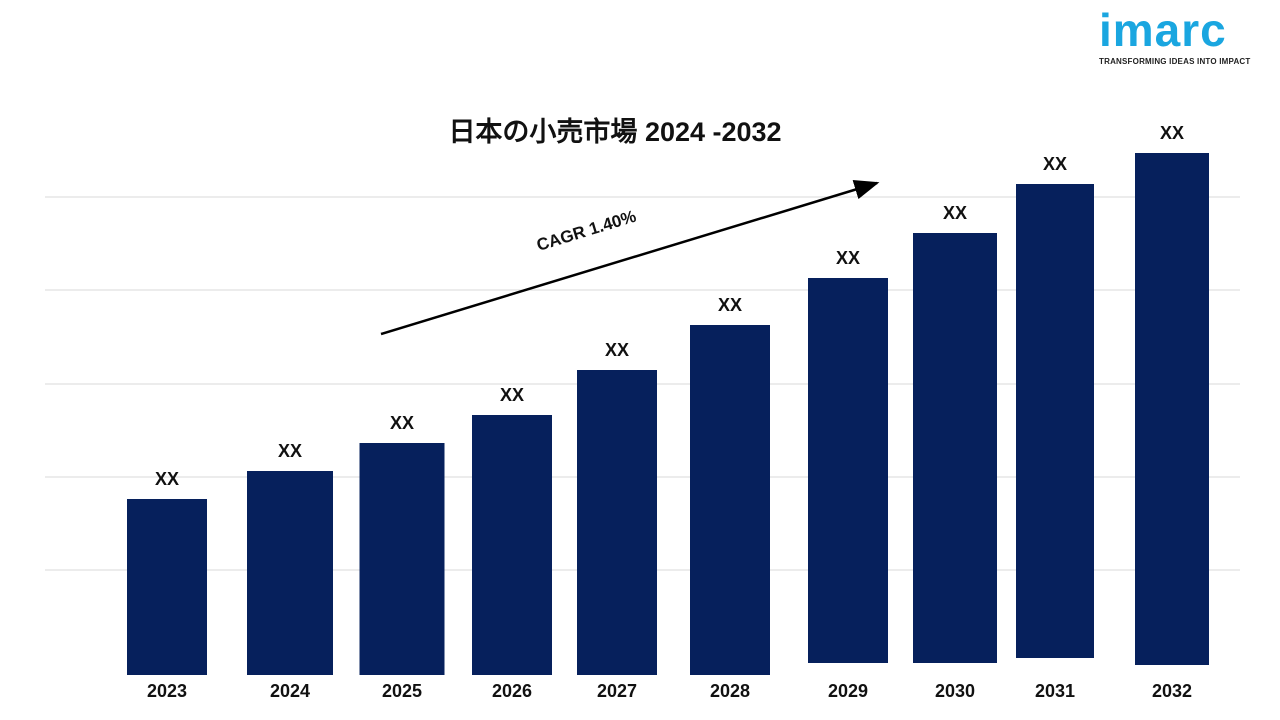  I want to click on bar-2028, so click(730, 500).